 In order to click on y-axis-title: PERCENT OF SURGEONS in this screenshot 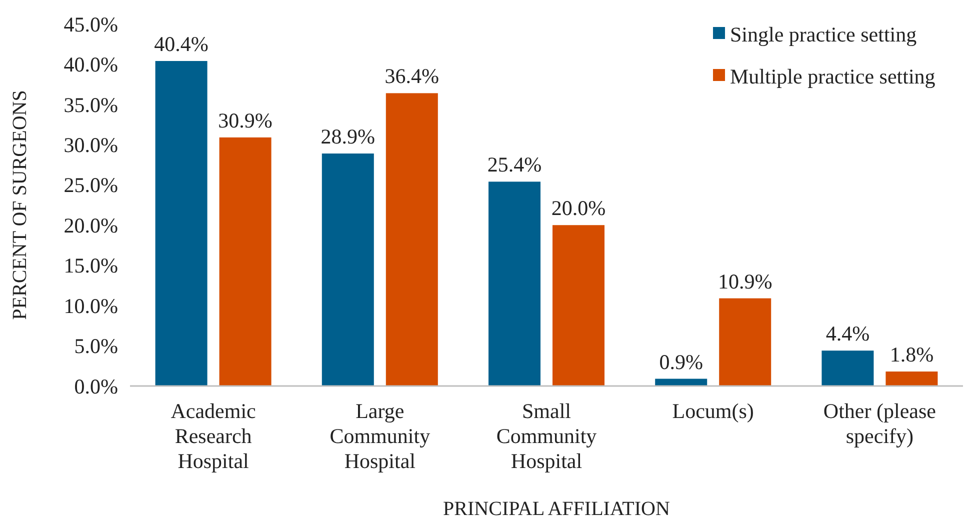, I will do `click(20, 205)`.